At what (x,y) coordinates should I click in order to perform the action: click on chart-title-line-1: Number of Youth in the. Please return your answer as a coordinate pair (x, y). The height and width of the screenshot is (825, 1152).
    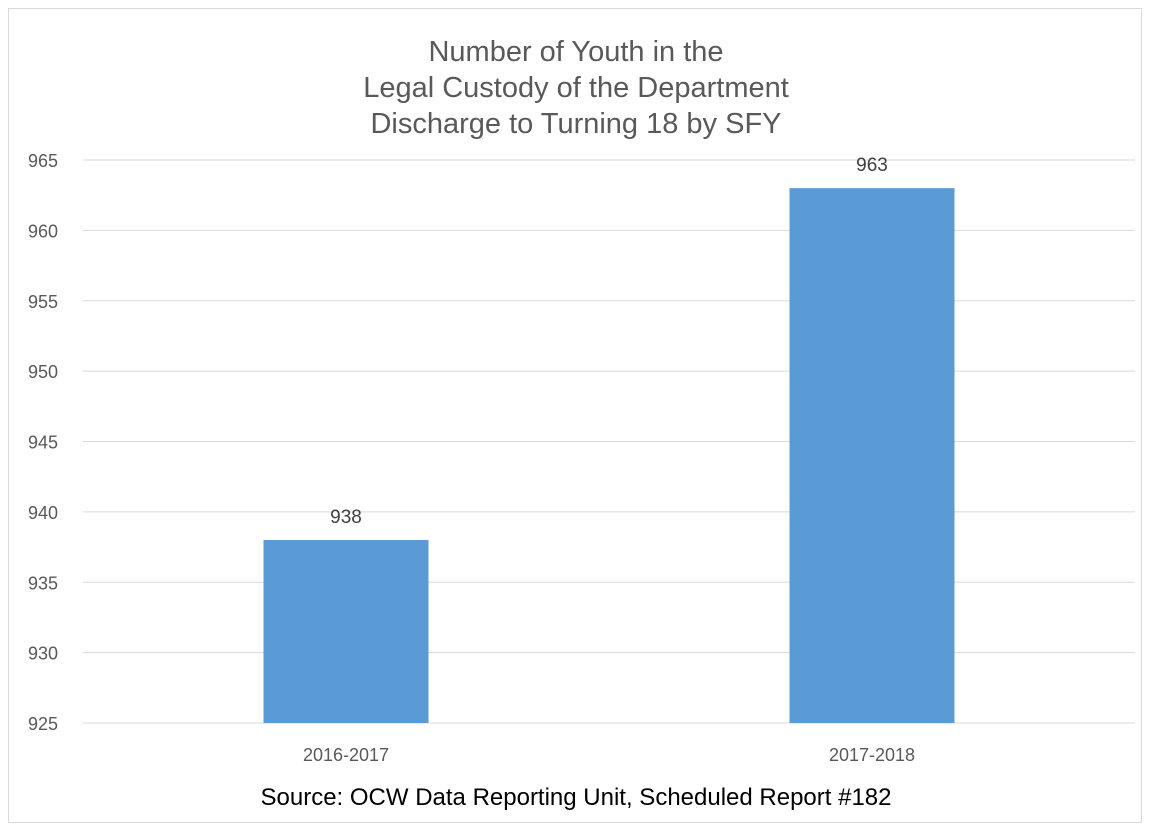
    Looking at the image, I should click on (576, 52).